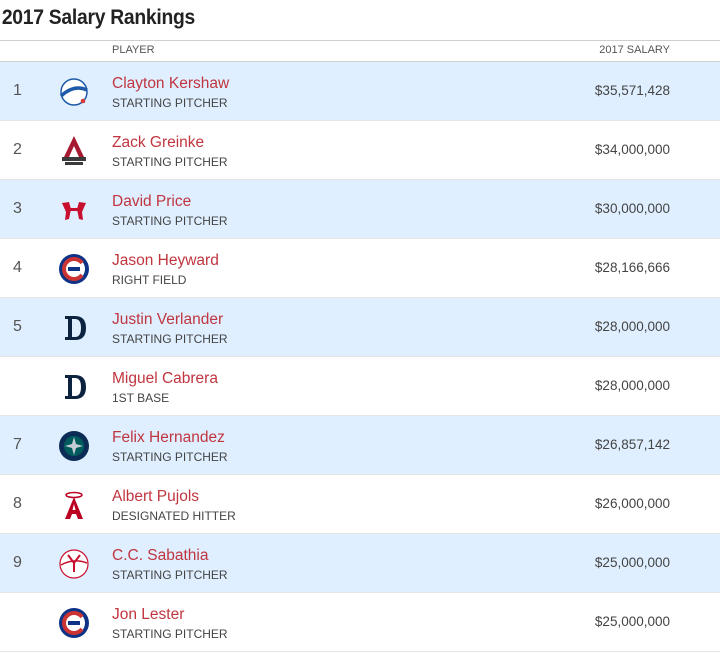  What do you see at coordinates (171, 83) in the screenshot?
I see `player-name-link: Clayton Kershaw` at bounding box center [171, 83].